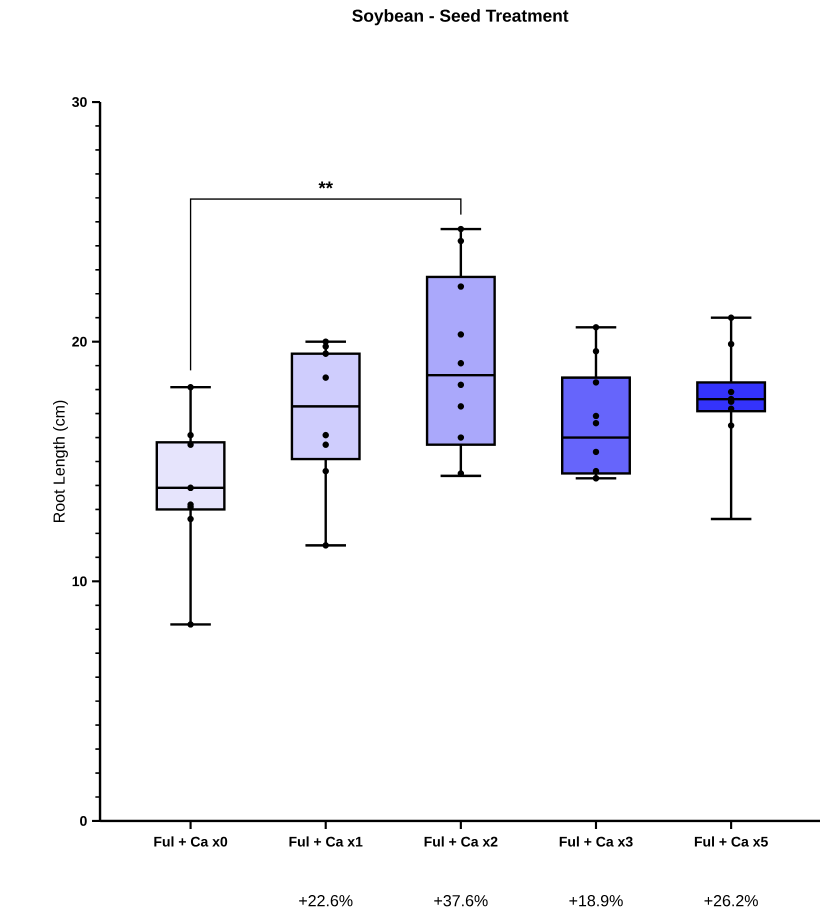 The width and height of the screenshot is (820, 923). Describe the element at coordinates (596, 900) in the screenshot. I see `text: +18.9%` at that location.